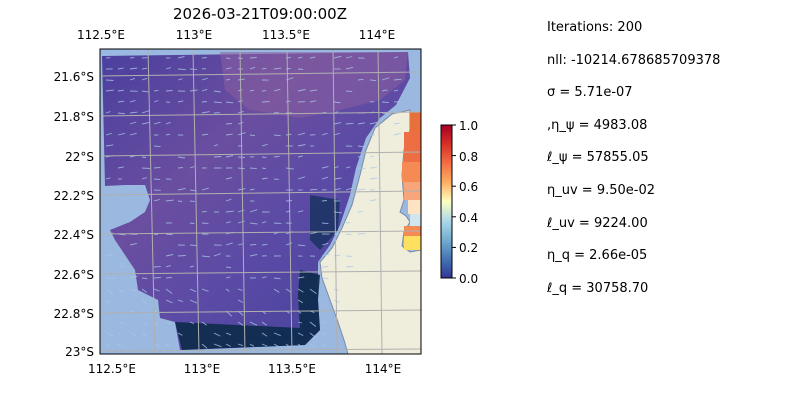 The image size is (800, 400). What do you see at coordinates (598, 288) in the screenshot?
I see `ell-q-label: ℓ_q = 30758.70` at bounding box center [598, 288].